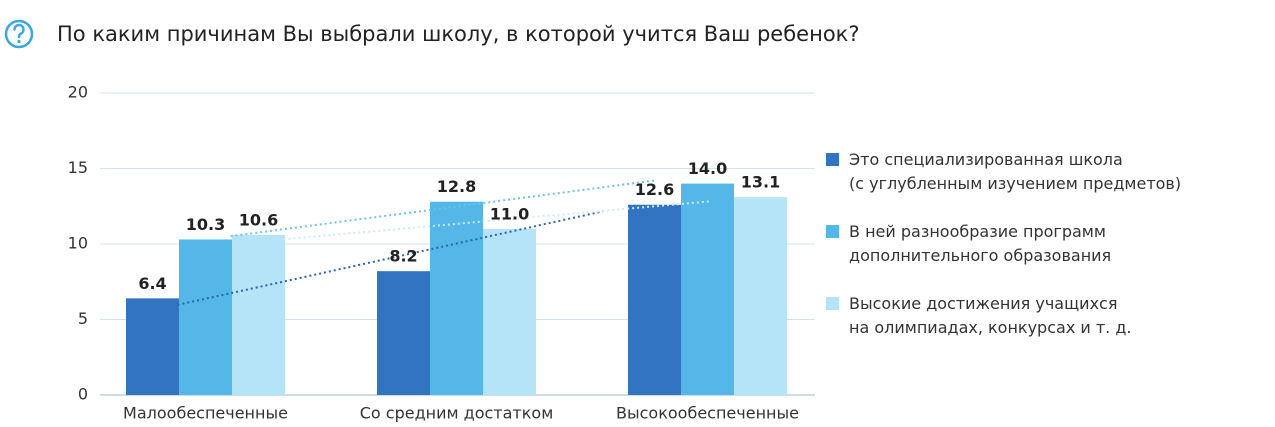 The image size is (1275, 427). What do you see at coordinates (78, 167) in the screenshot?
I see `y-tick-label: 15` at bounding box center [78, 167].